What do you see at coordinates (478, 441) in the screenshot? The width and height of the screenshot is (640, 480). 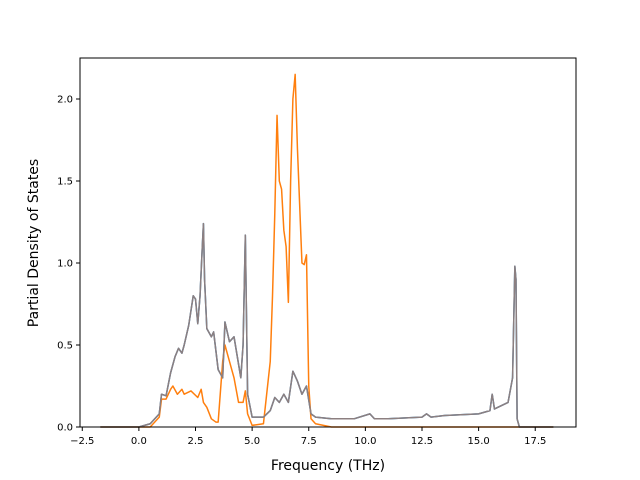 I see `x-tick-label: 15.0` at bounding box center [478, 441].